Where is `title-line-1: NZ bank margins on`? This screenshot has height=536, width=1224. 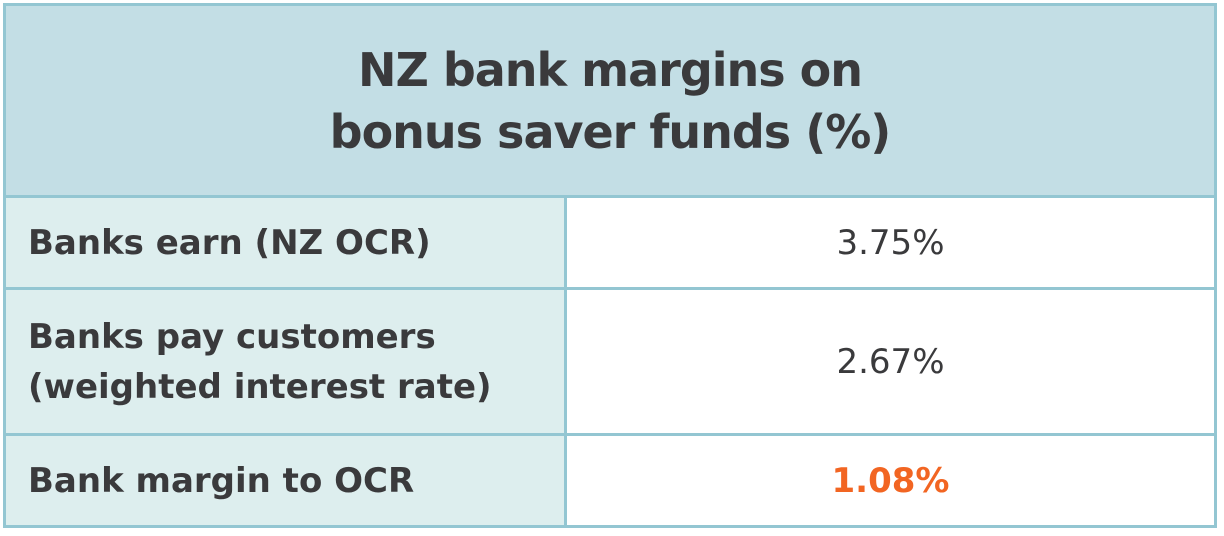 title-line-1: NZ bank margins on is located at coordinates (610, 69).